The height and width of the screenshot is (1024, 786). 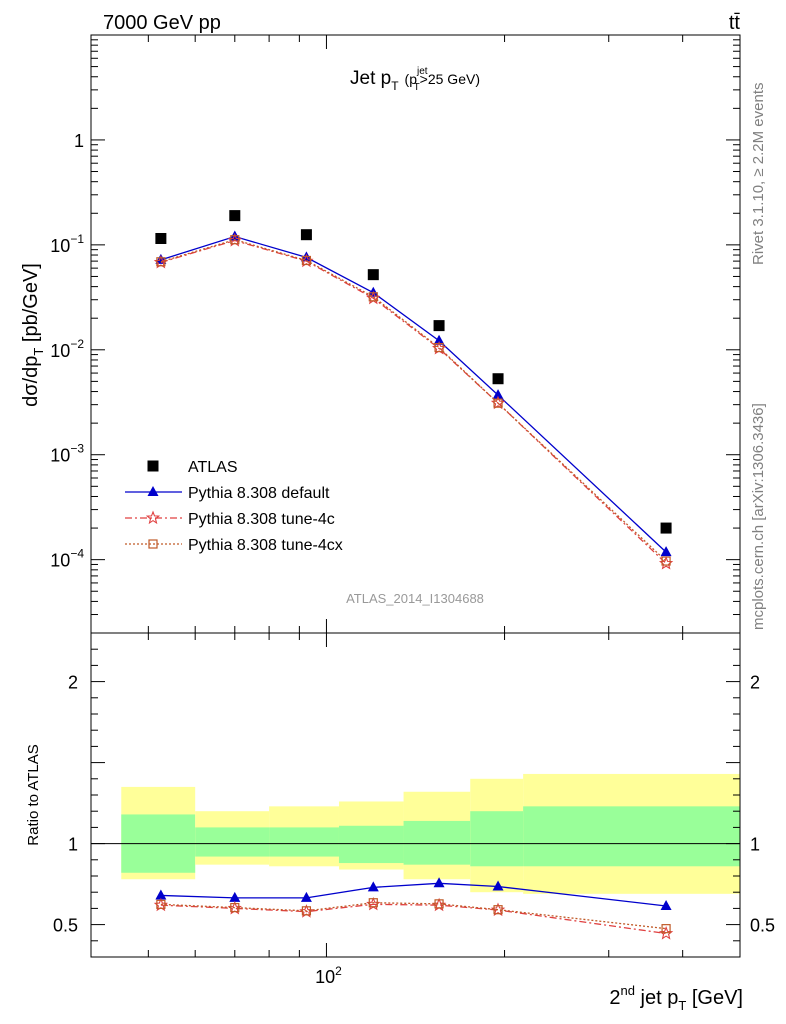 What do you see at coordinates (755, 845) in the screenshot?
I see `ratio-y-tick-label-right: 1` at bounding box center [755, 845].